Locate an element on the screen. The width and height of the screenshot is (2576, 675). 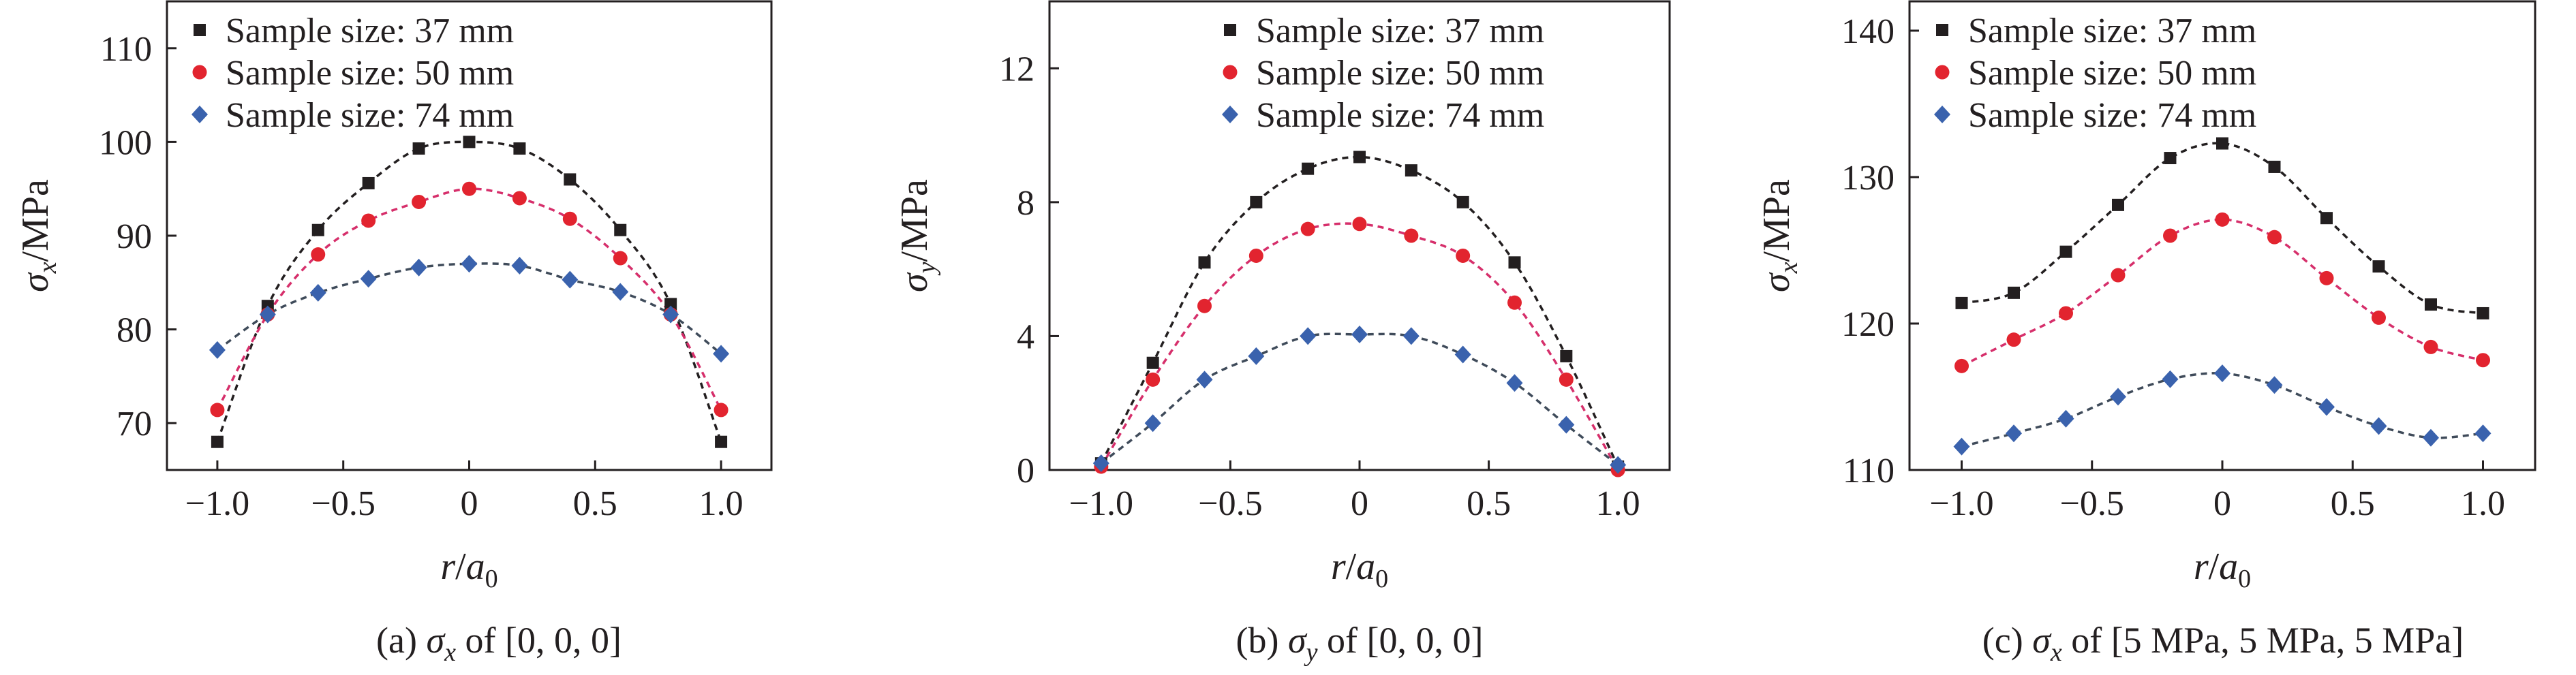
y-tick-label: 8 is located at coordinates (1025, 204).